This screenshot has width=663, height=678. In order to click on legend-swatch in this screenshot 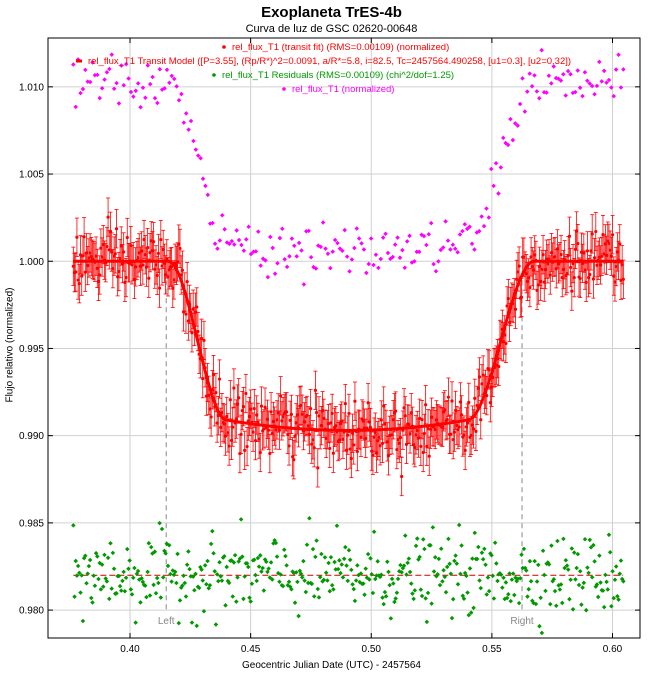, I will do `click(224, 47)`.